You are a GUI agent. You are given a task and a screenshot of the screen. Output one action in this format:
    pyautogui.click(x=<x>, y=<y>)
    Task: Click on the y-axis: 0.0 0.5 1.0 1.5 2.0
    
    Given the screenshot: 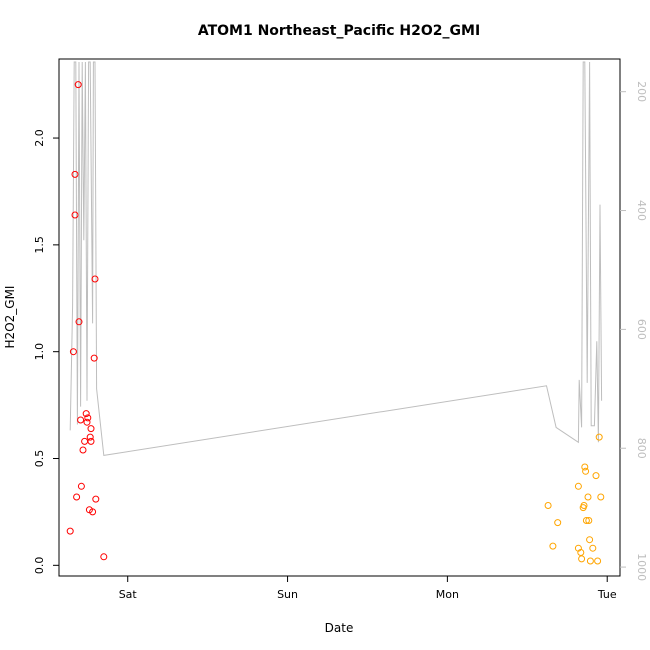 What is the action you would take?
    pyautogui.click(x=46, y=351)
    